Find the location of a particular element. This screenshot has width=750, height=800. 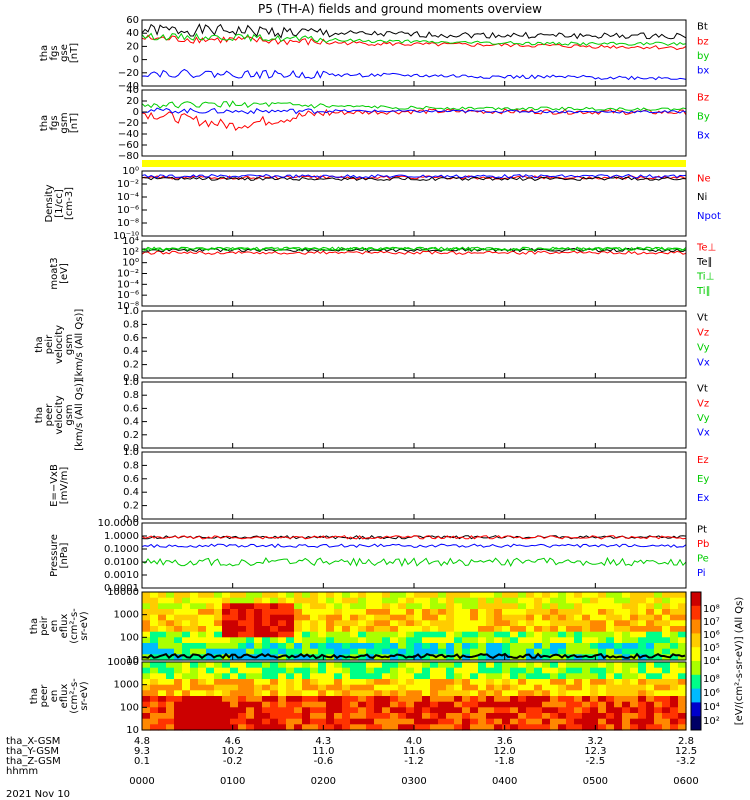

ephemeris-value: 2.8 is located at coordinates (686, 741).